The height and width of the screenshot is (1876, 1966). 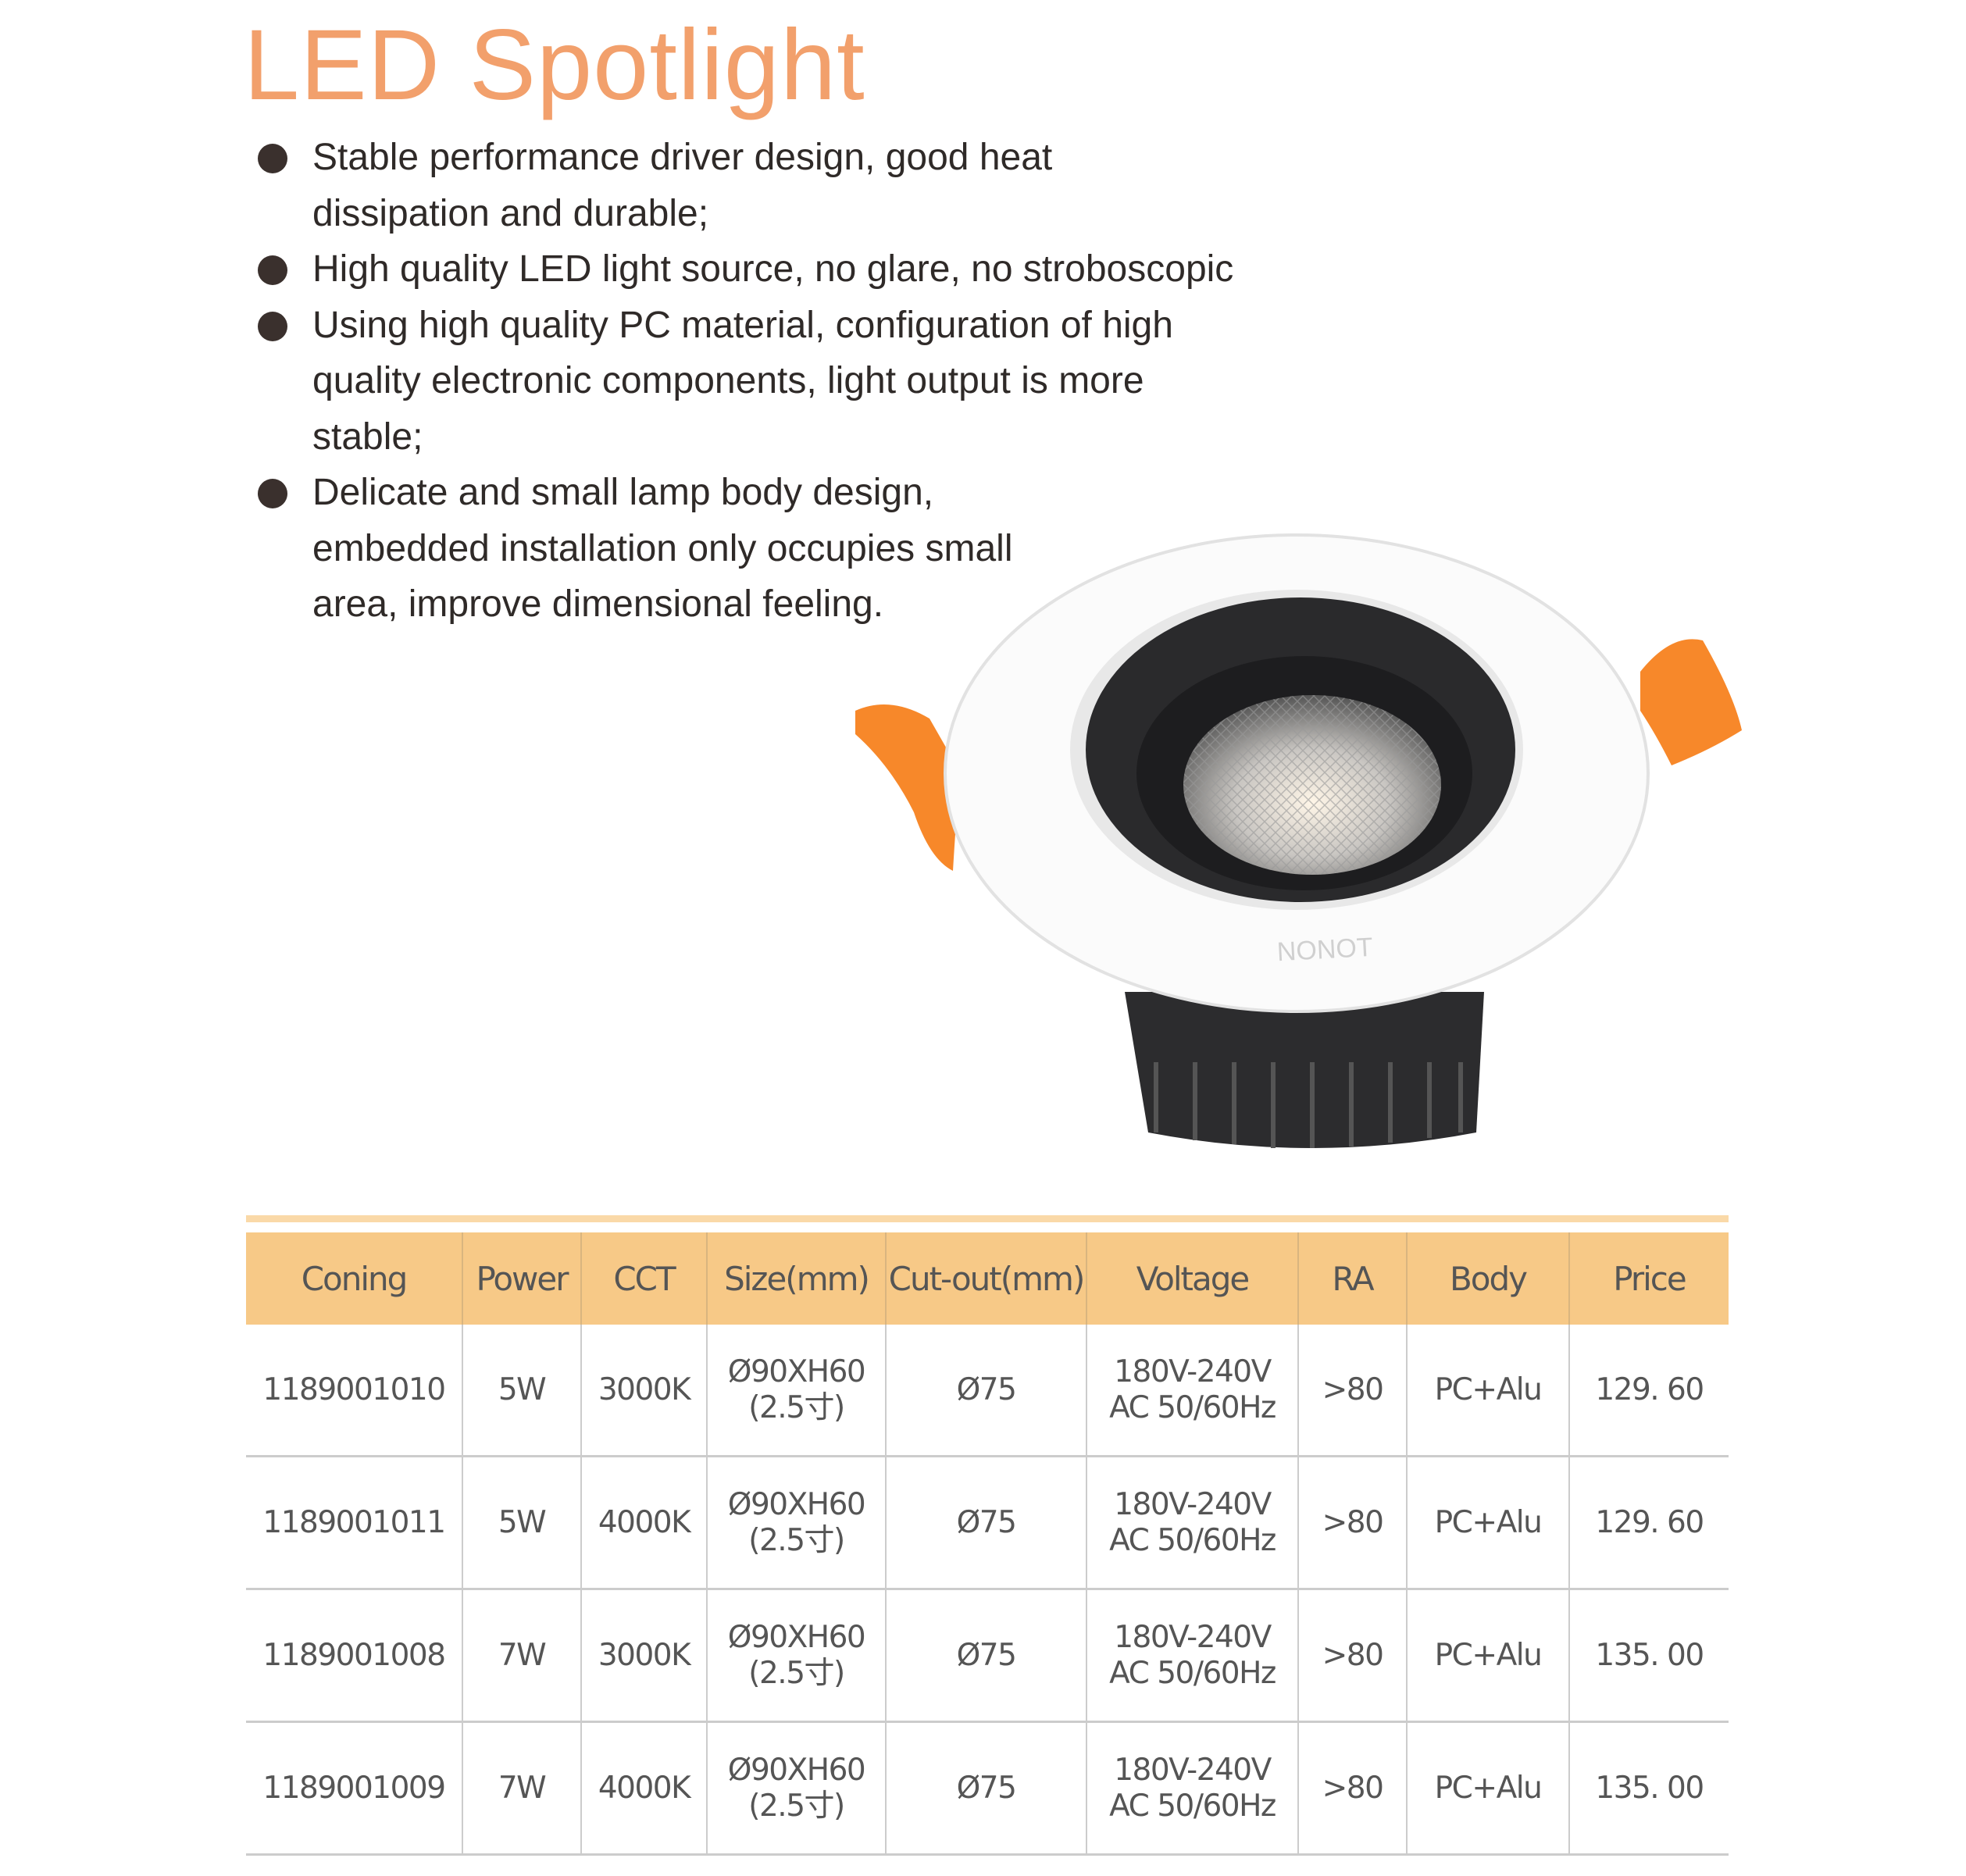 What do you see at coordinates (1192, 1278) in the screenshot?
I see `header-voltage: Voltage` at bounding box center [1192, 1278].